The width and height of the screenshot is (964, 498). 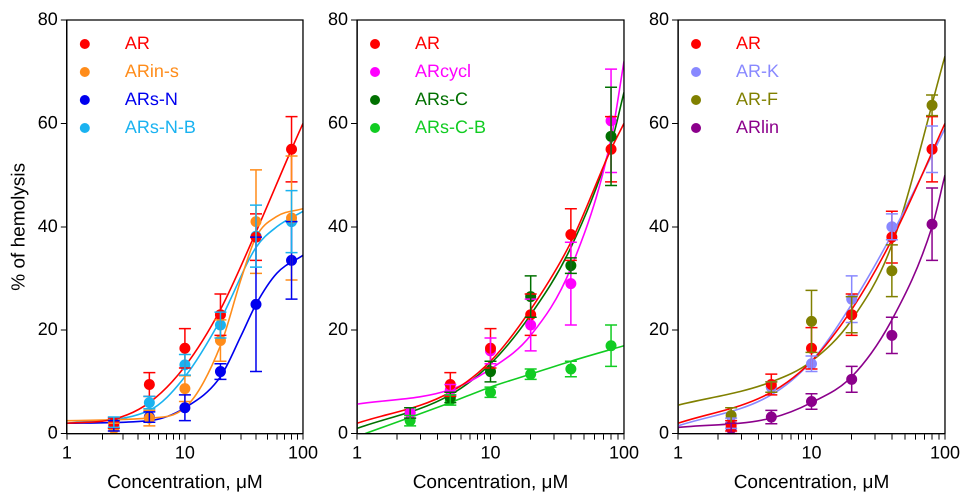 I want to click on legend-label: ARin-s, so click(x=151, y=70).